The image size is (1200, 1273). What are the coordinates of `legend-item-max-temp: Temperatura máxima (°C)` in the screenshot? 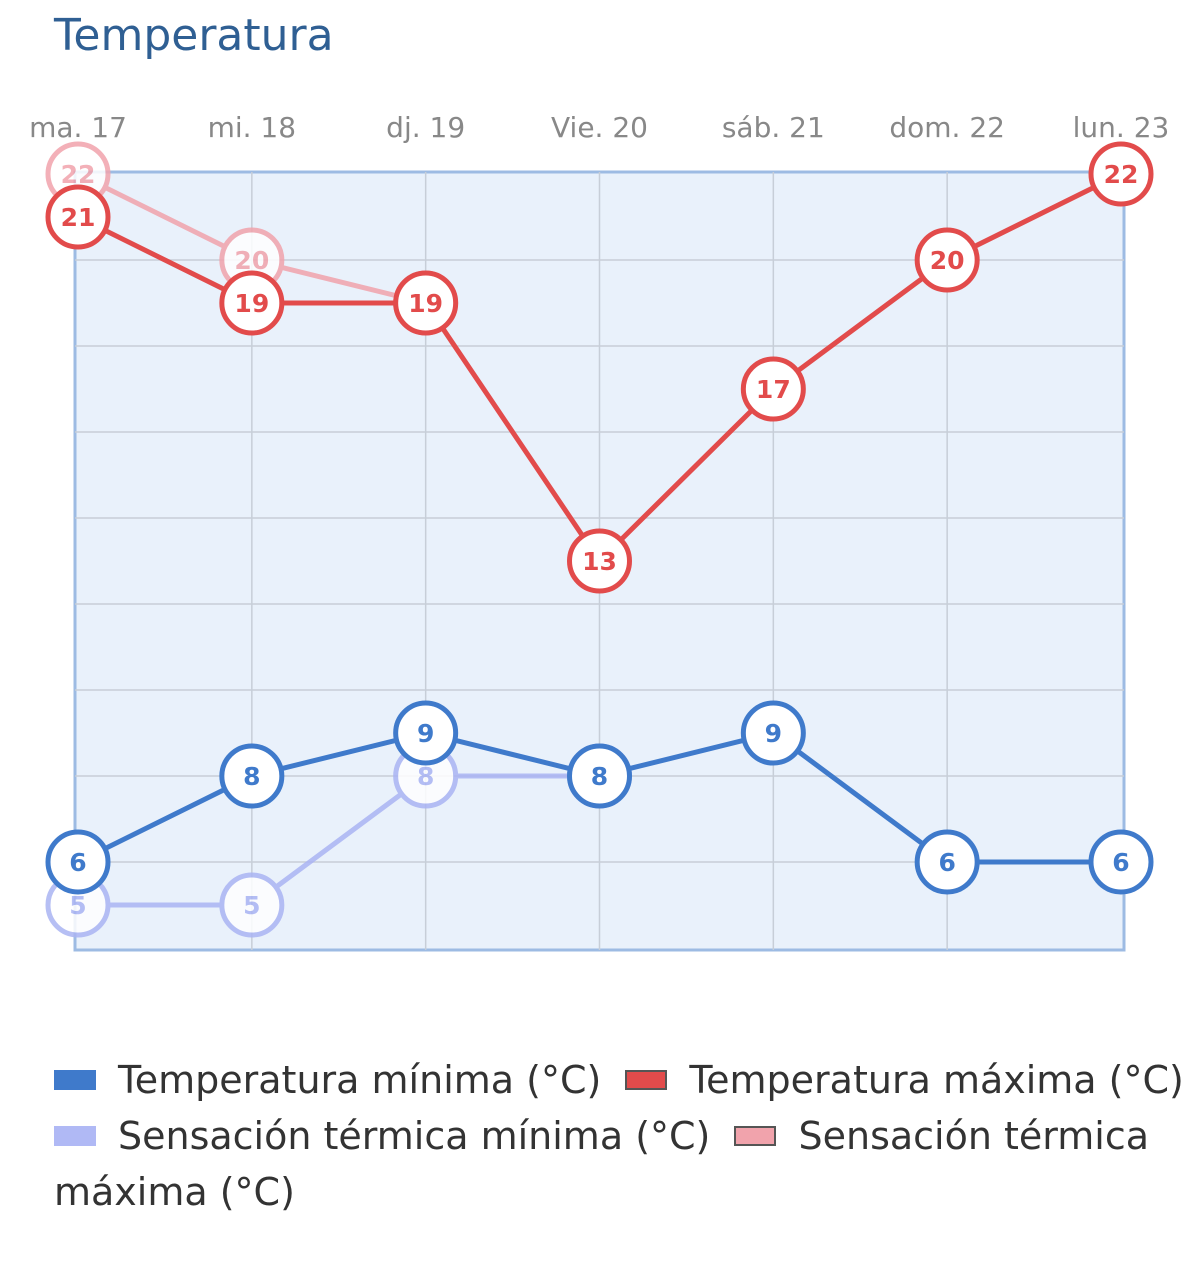 It's located at (898, 1080).